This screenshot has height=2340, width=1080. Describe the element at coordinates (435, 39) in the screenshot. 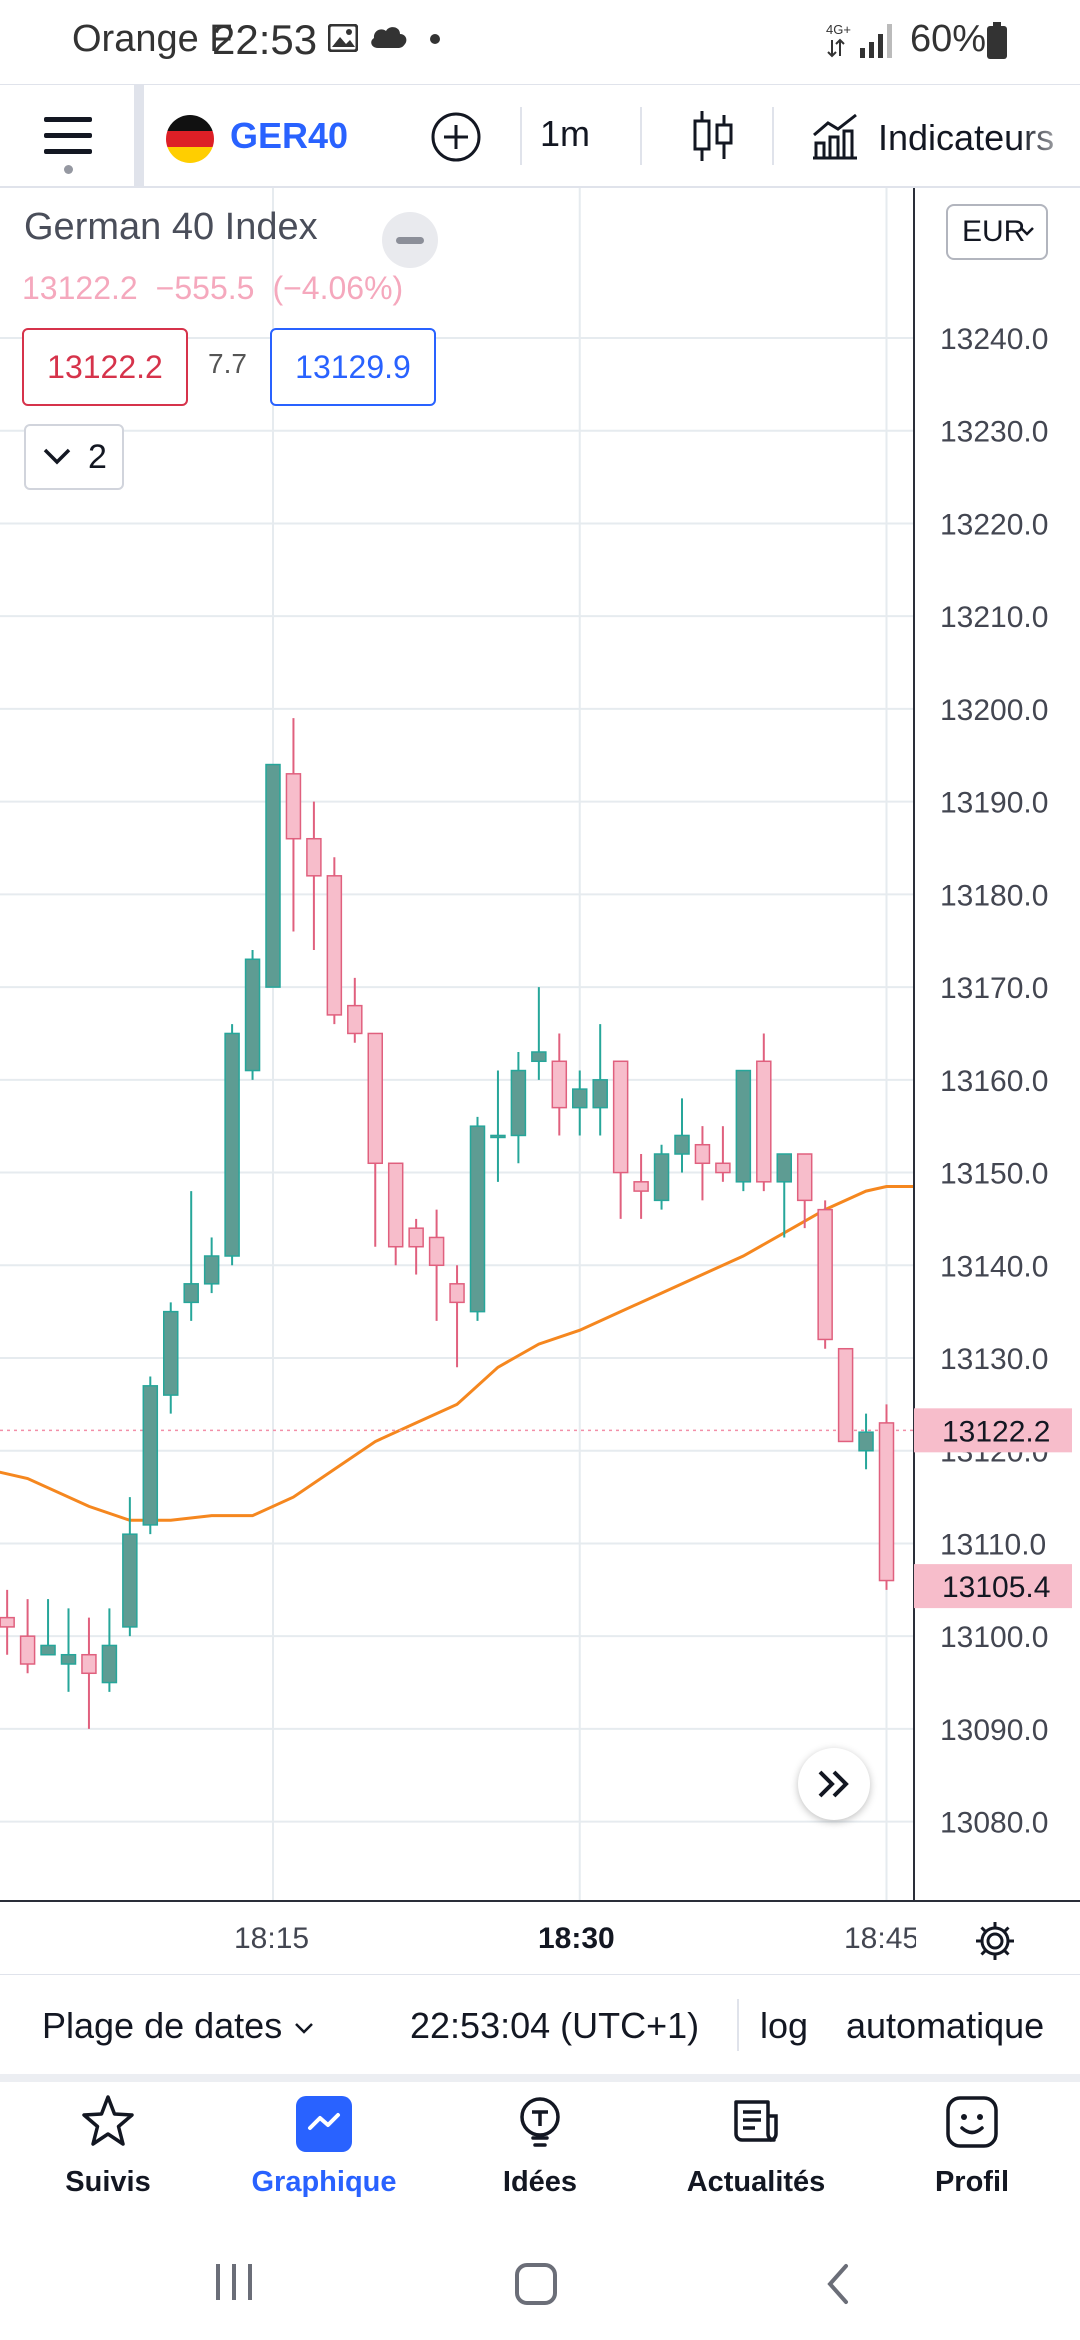

I see `notification-dot-icon` at that location.